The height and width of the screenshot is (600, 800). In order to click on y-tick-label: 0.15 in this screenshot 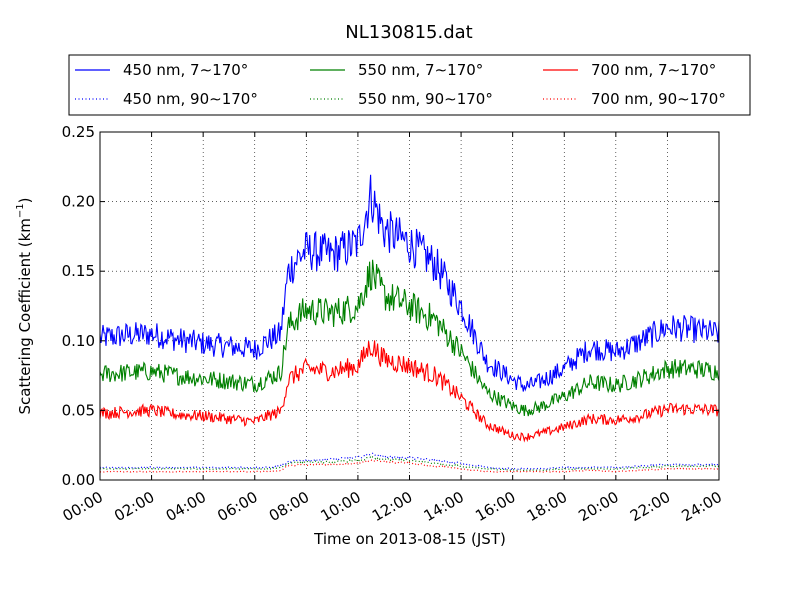, I will do `click(78, 271)`.